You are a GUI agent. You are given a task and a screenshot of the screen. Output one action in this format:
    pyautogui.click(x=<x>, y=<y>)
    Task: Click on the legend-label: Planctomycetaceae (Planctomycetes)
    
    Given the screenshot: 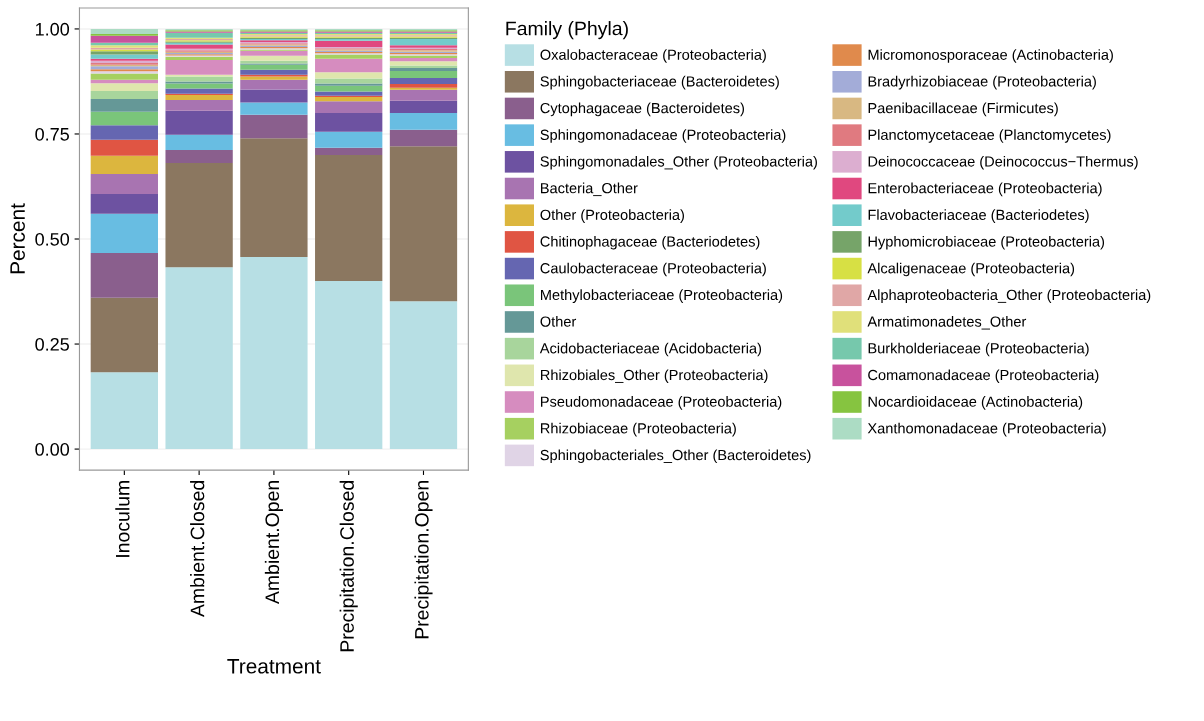 What is the action you would take?
    pyautogui.click(x=989, y=136)
    